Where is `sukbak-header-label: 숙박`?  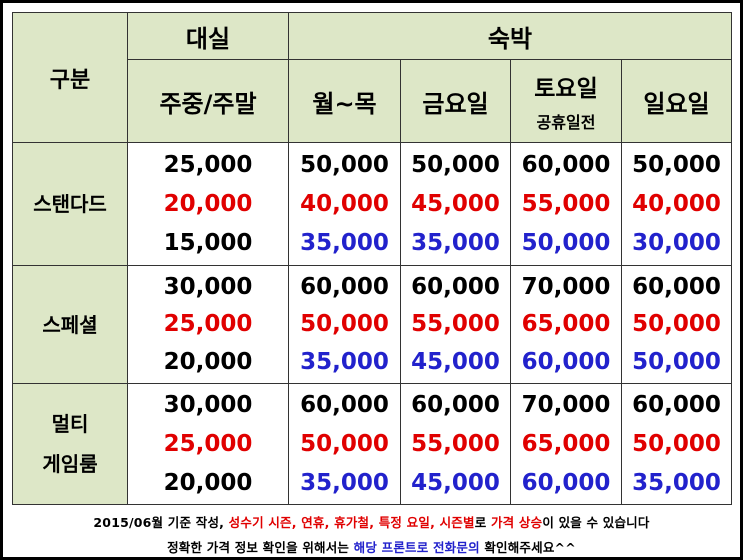 sukbak-header-label: 숙박 is located at coordinates (510, 38).